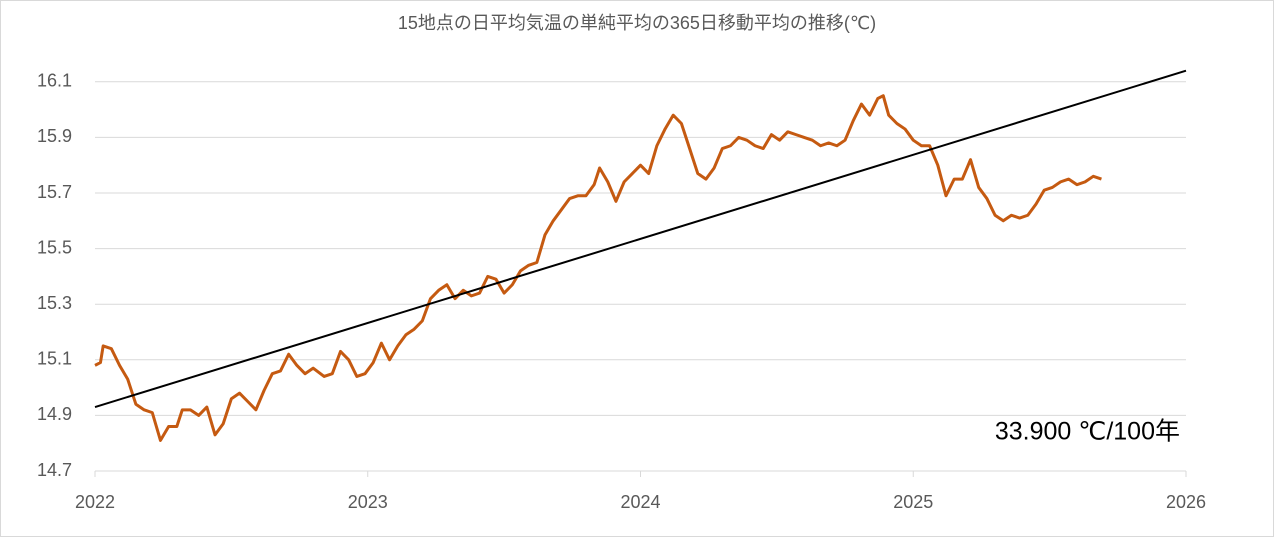 Image resolution: width=1274 pixels, height=537 pixels. Describe the element at coordinates (95, 502) in the screenshot. I see `x-tick-label: 2022` at that location.